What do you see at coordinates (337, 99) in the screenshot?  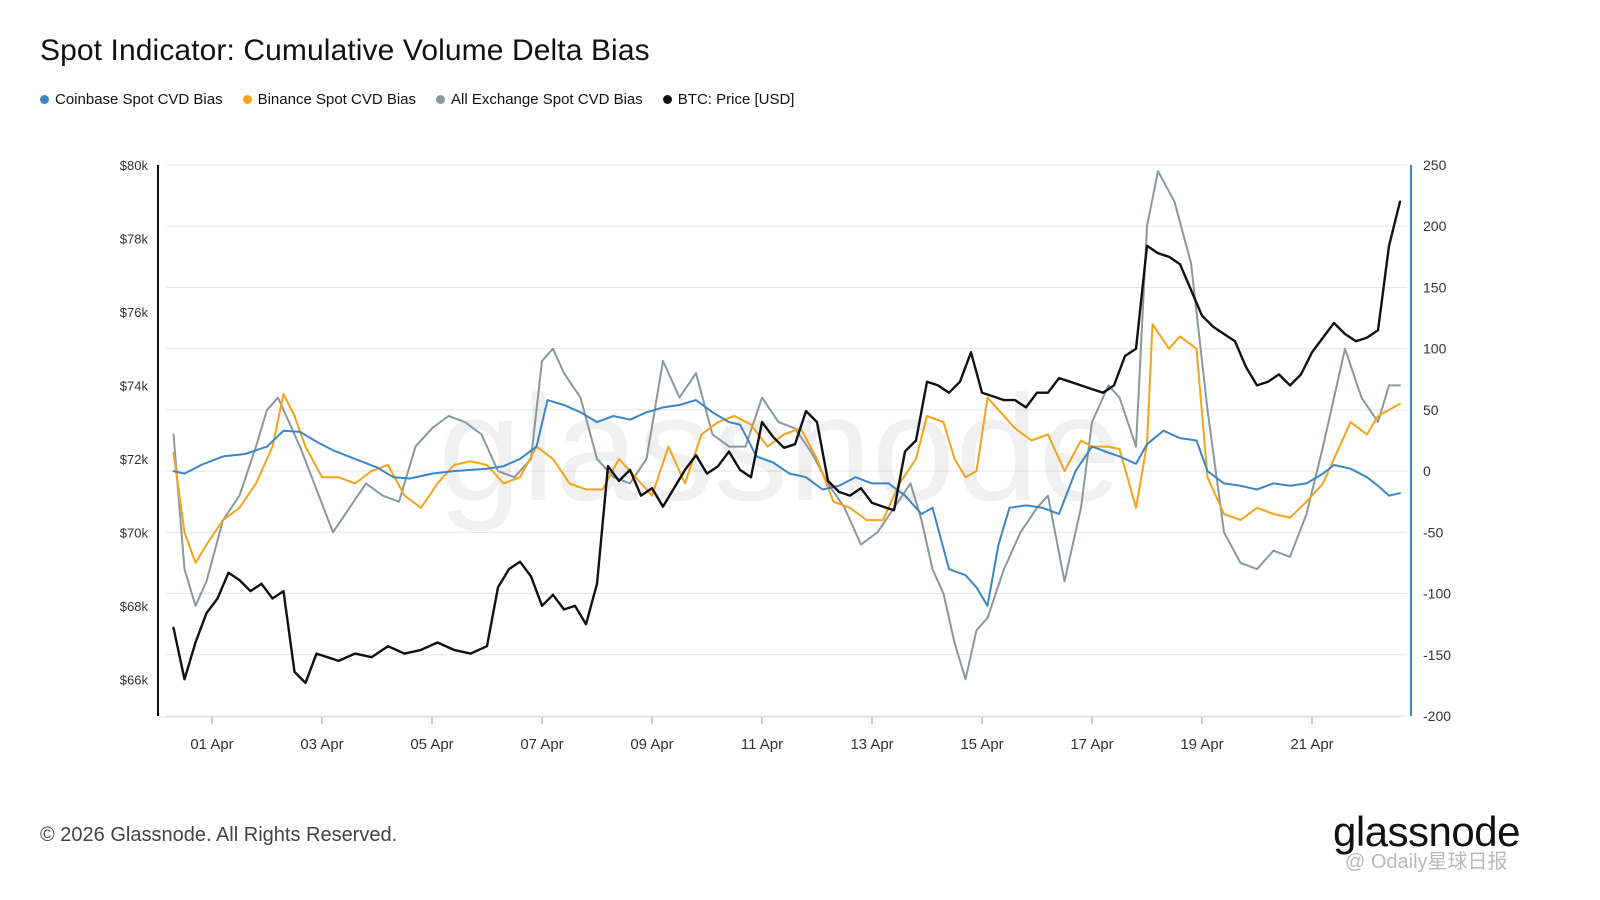 I see `legend-label: Binance Spot CVD Bias` at bounding box center [337, 99].